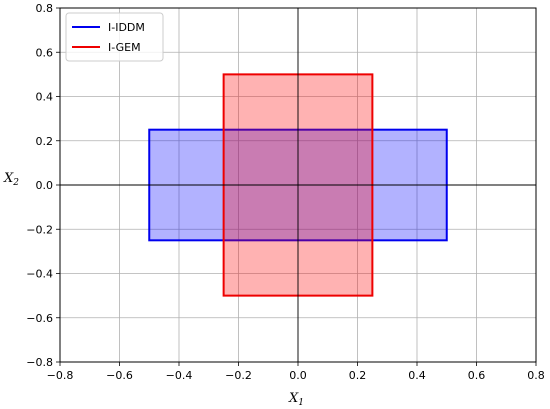 The width and height of the screenshot is (550, 409). What do you see at coordinates (45, 8) in the screenshot?
I see `y-tick-label: 0.8` at bounding box center [45, 8].